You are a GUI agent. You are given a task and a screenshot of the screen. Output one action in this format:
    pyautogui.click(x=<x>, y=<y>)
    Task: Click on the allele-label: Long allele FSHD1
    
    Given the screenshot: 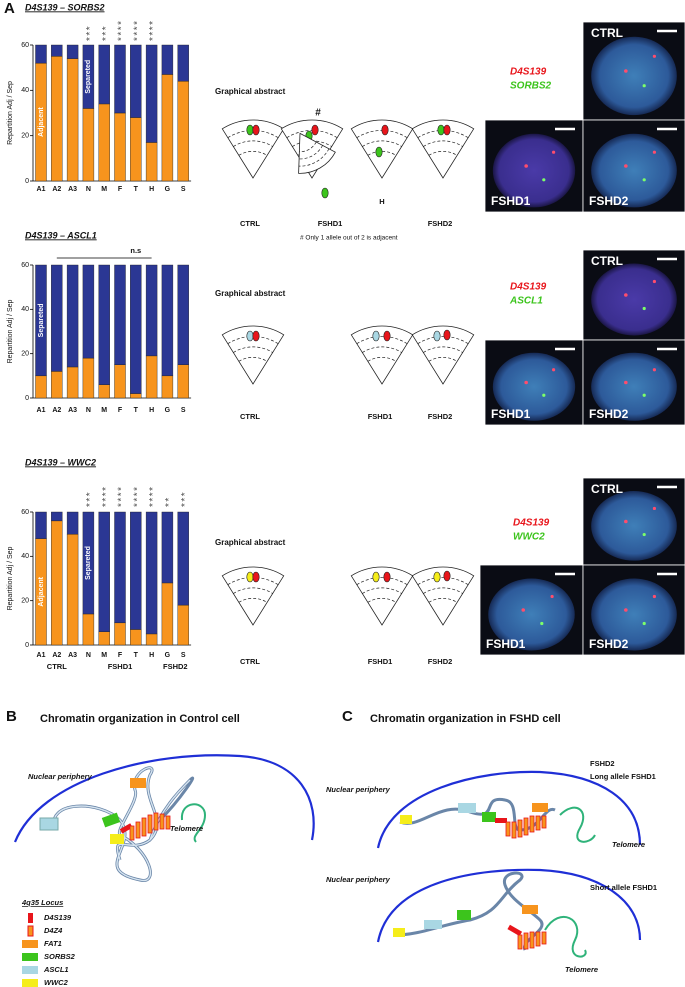 What is the action you would take?
    pyautogui.click(x=623, y=776)
    